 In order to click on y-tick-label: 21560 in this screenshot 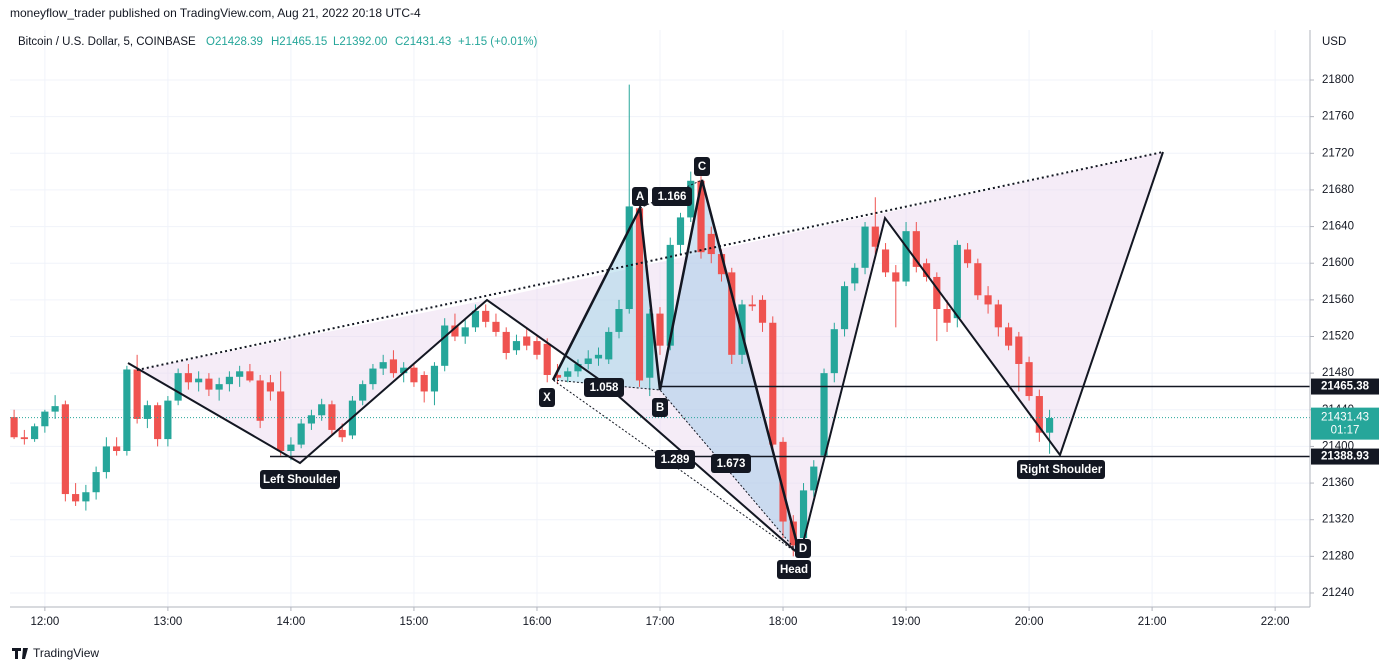, I will do `click(1338, 300)`.